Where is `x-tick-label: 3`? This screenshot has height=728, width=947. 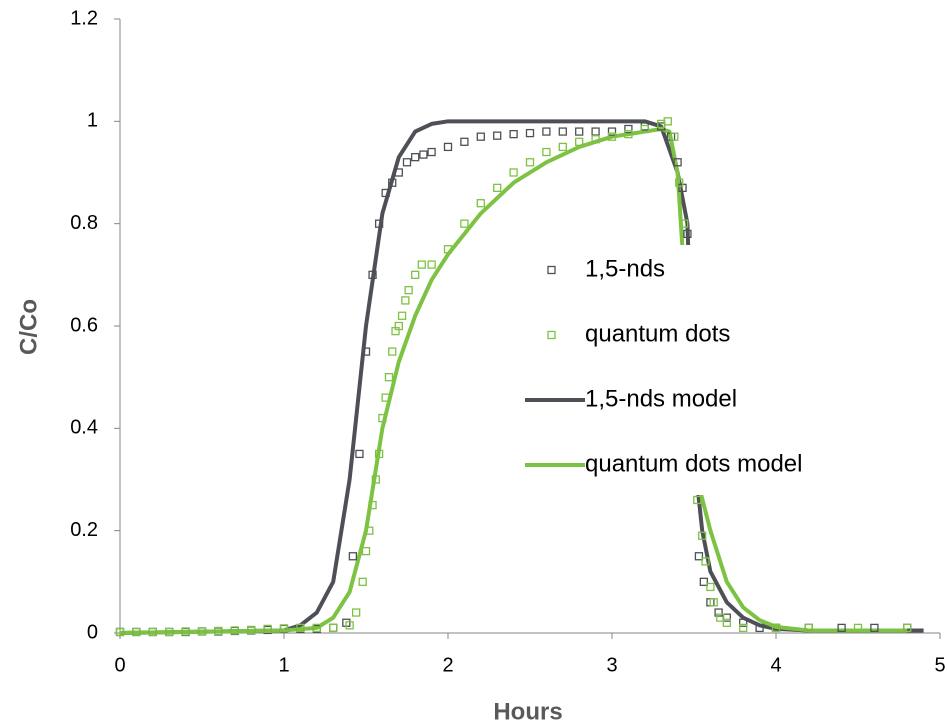
x-tick-label: 3 is located at coordinates (611, 665).